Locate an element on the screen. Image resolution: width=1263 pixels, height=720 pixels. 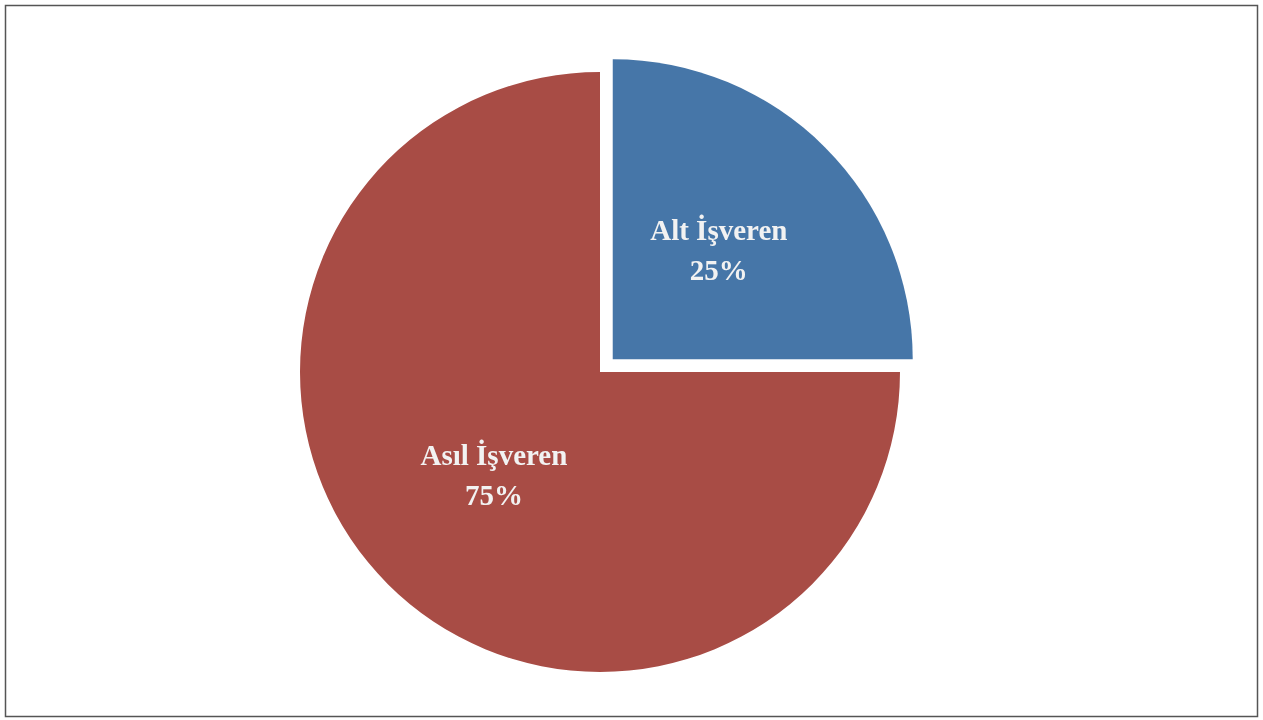
data-label: 25% is located at coordinates (718, 269).